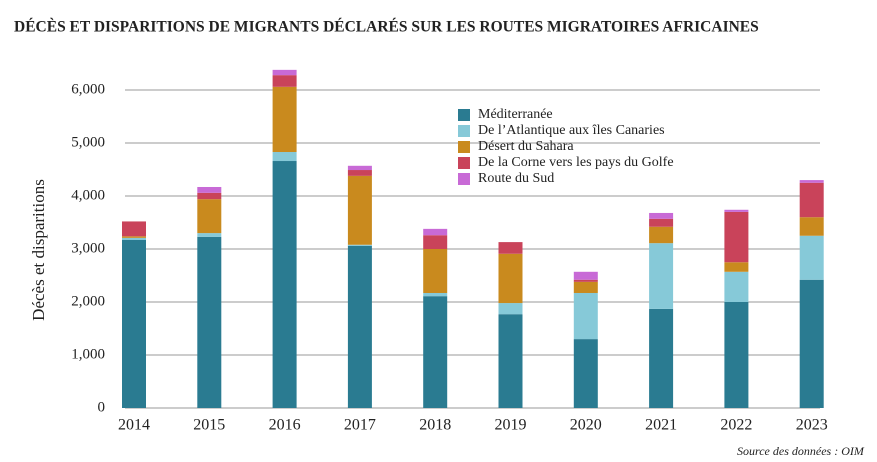 Image resolution: width=877 pixels, height=462 pixels. What do you see at coordinates (515, 114) in the screenshot?
I see `legend-label: Méditerranée` at bounding box center [515, 114].